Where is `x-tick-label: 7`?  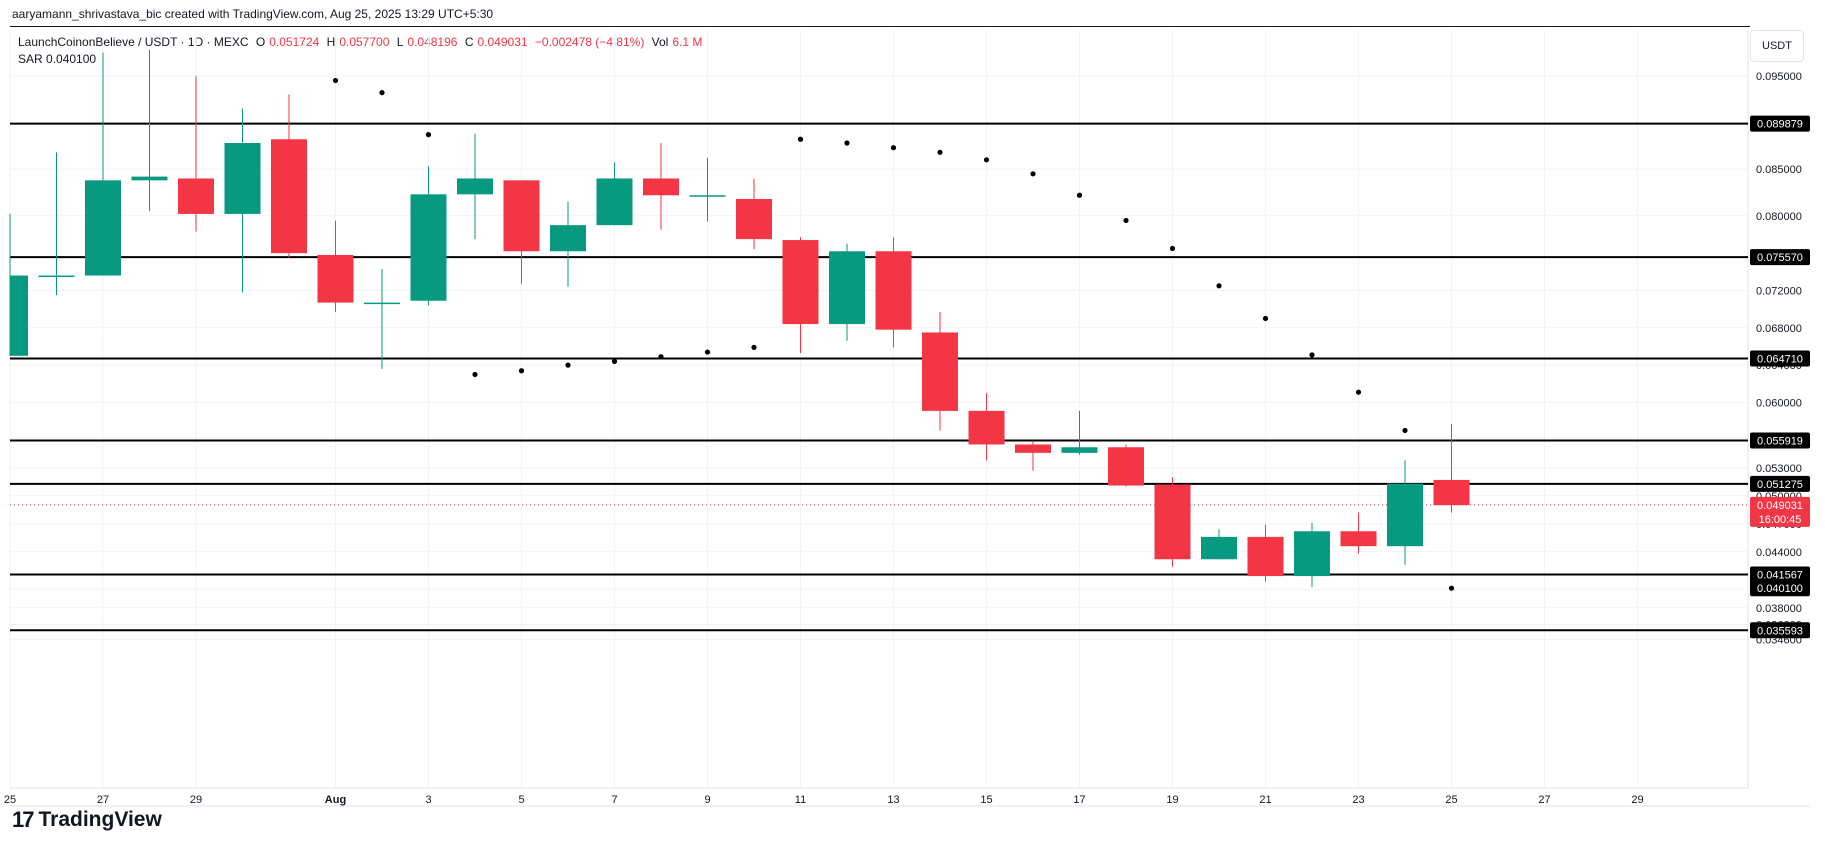 x-tick-label: 7 is located at coordinates (614, 800).